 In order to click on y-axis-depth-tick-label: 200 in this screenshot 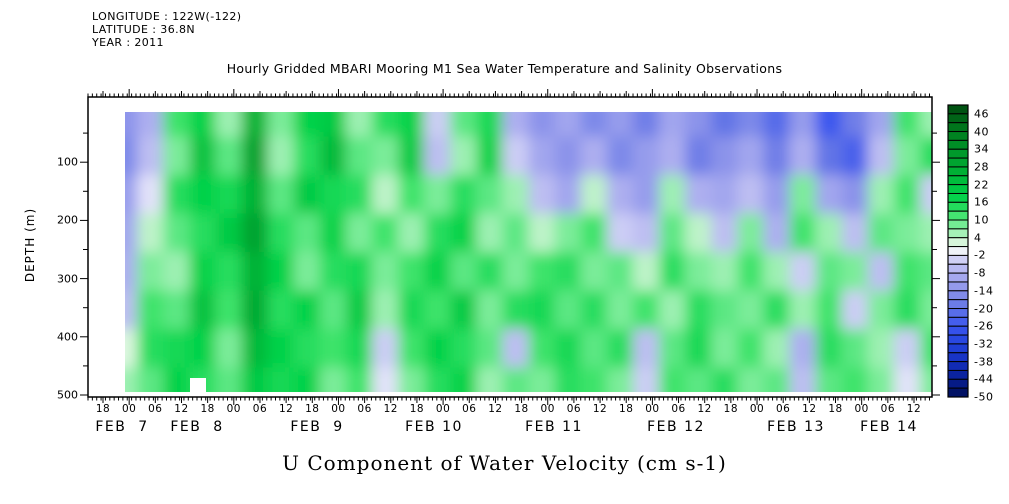, I will do `click(67, 220)`.